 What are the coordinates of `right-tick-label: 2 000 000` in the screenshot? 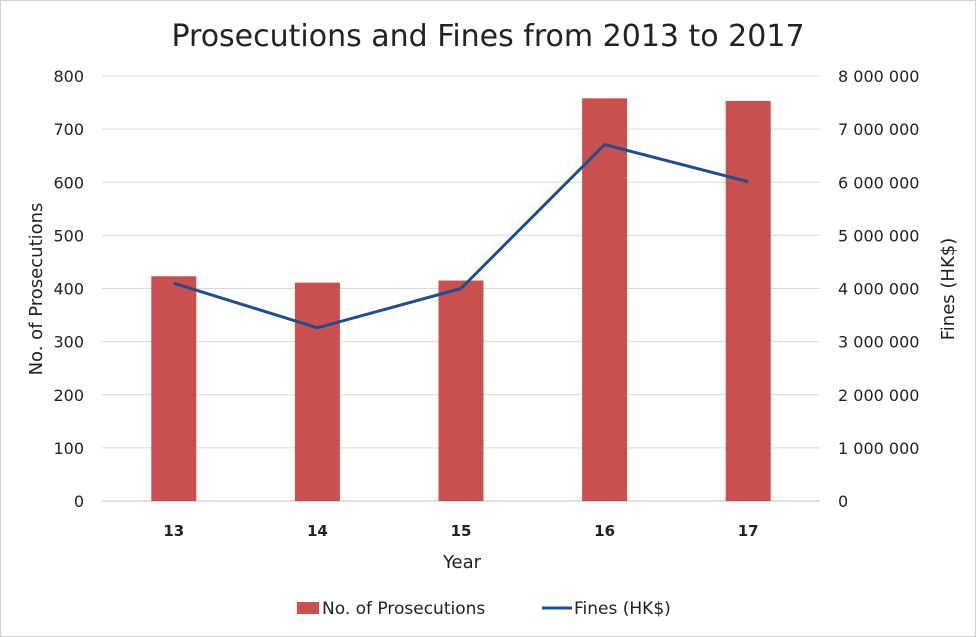 It's located at (878, 395).